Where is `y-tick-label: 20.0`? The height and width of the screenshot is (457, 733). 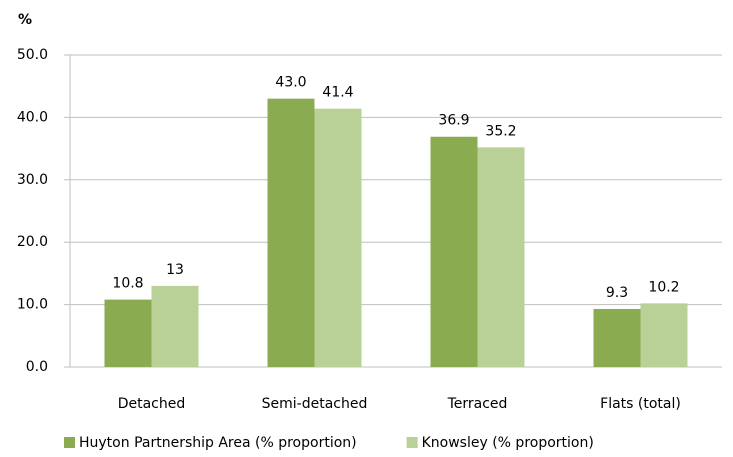 y-tick-label: 20.0 is located at coordinates (32, 242).